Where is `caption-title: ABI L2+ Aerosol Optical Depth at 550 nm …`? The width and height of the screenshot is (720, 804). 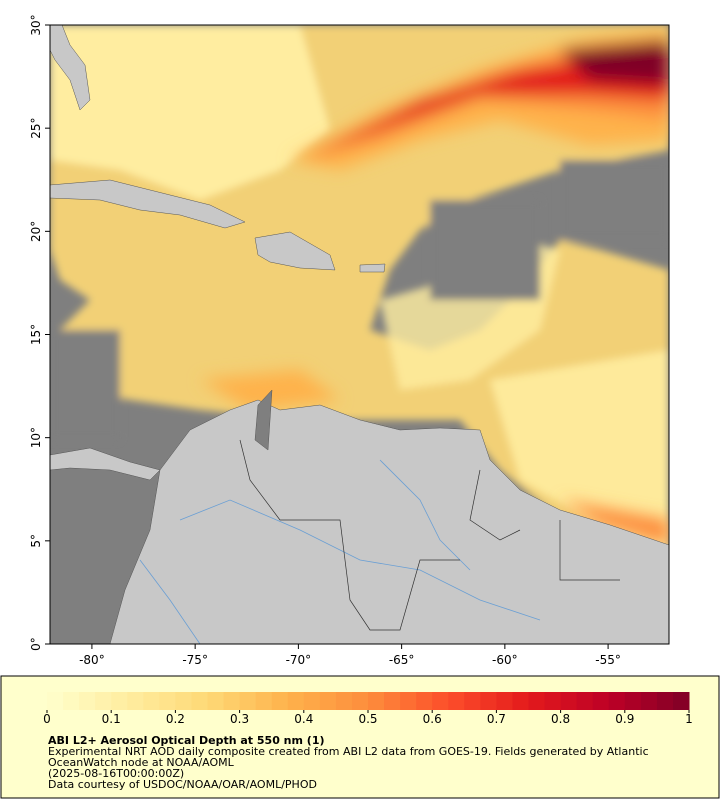
caption-title: ABI L2+ Aerosol Optical Depth at 550 nm … is located at coordinates (186, 740).